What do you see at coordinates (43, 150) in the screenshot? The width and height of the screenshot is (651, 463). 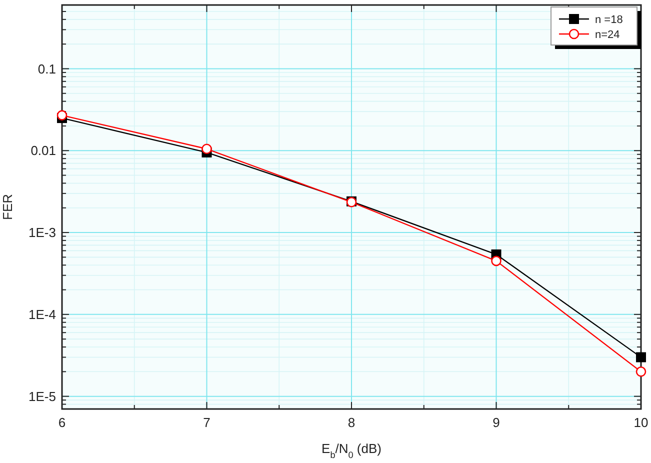 I see `y-tick-label: 0.01` at bounding box center [43, 150].